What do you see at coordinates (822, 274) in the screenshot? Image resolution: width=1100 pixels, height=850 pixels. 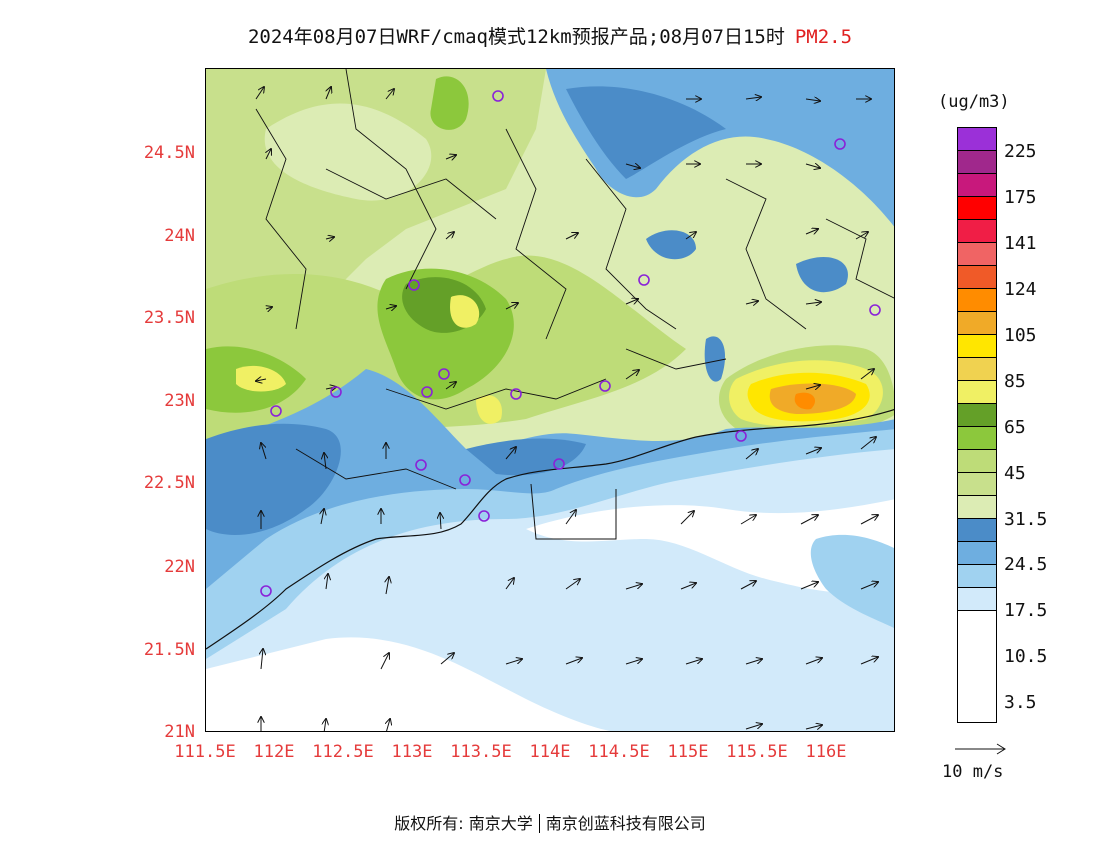 I see `field-blue-patch-b` at bounding box center [822, 274].